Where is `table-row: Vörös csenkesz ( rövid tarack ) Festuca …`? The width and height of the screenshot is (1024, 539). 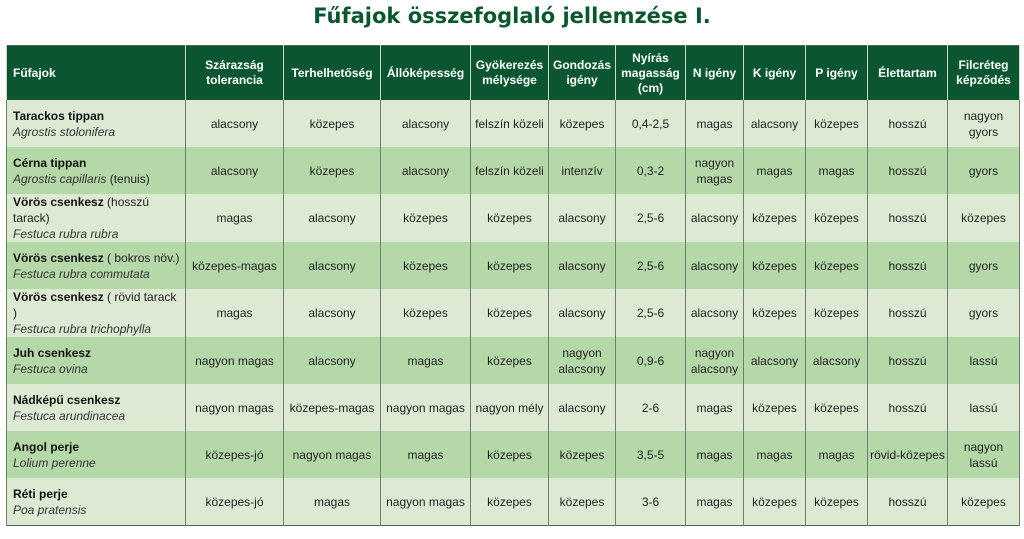 table-row: Vörös csenkesz ( rövid tarack ) Festuca … is located at coordinates (513, 313).